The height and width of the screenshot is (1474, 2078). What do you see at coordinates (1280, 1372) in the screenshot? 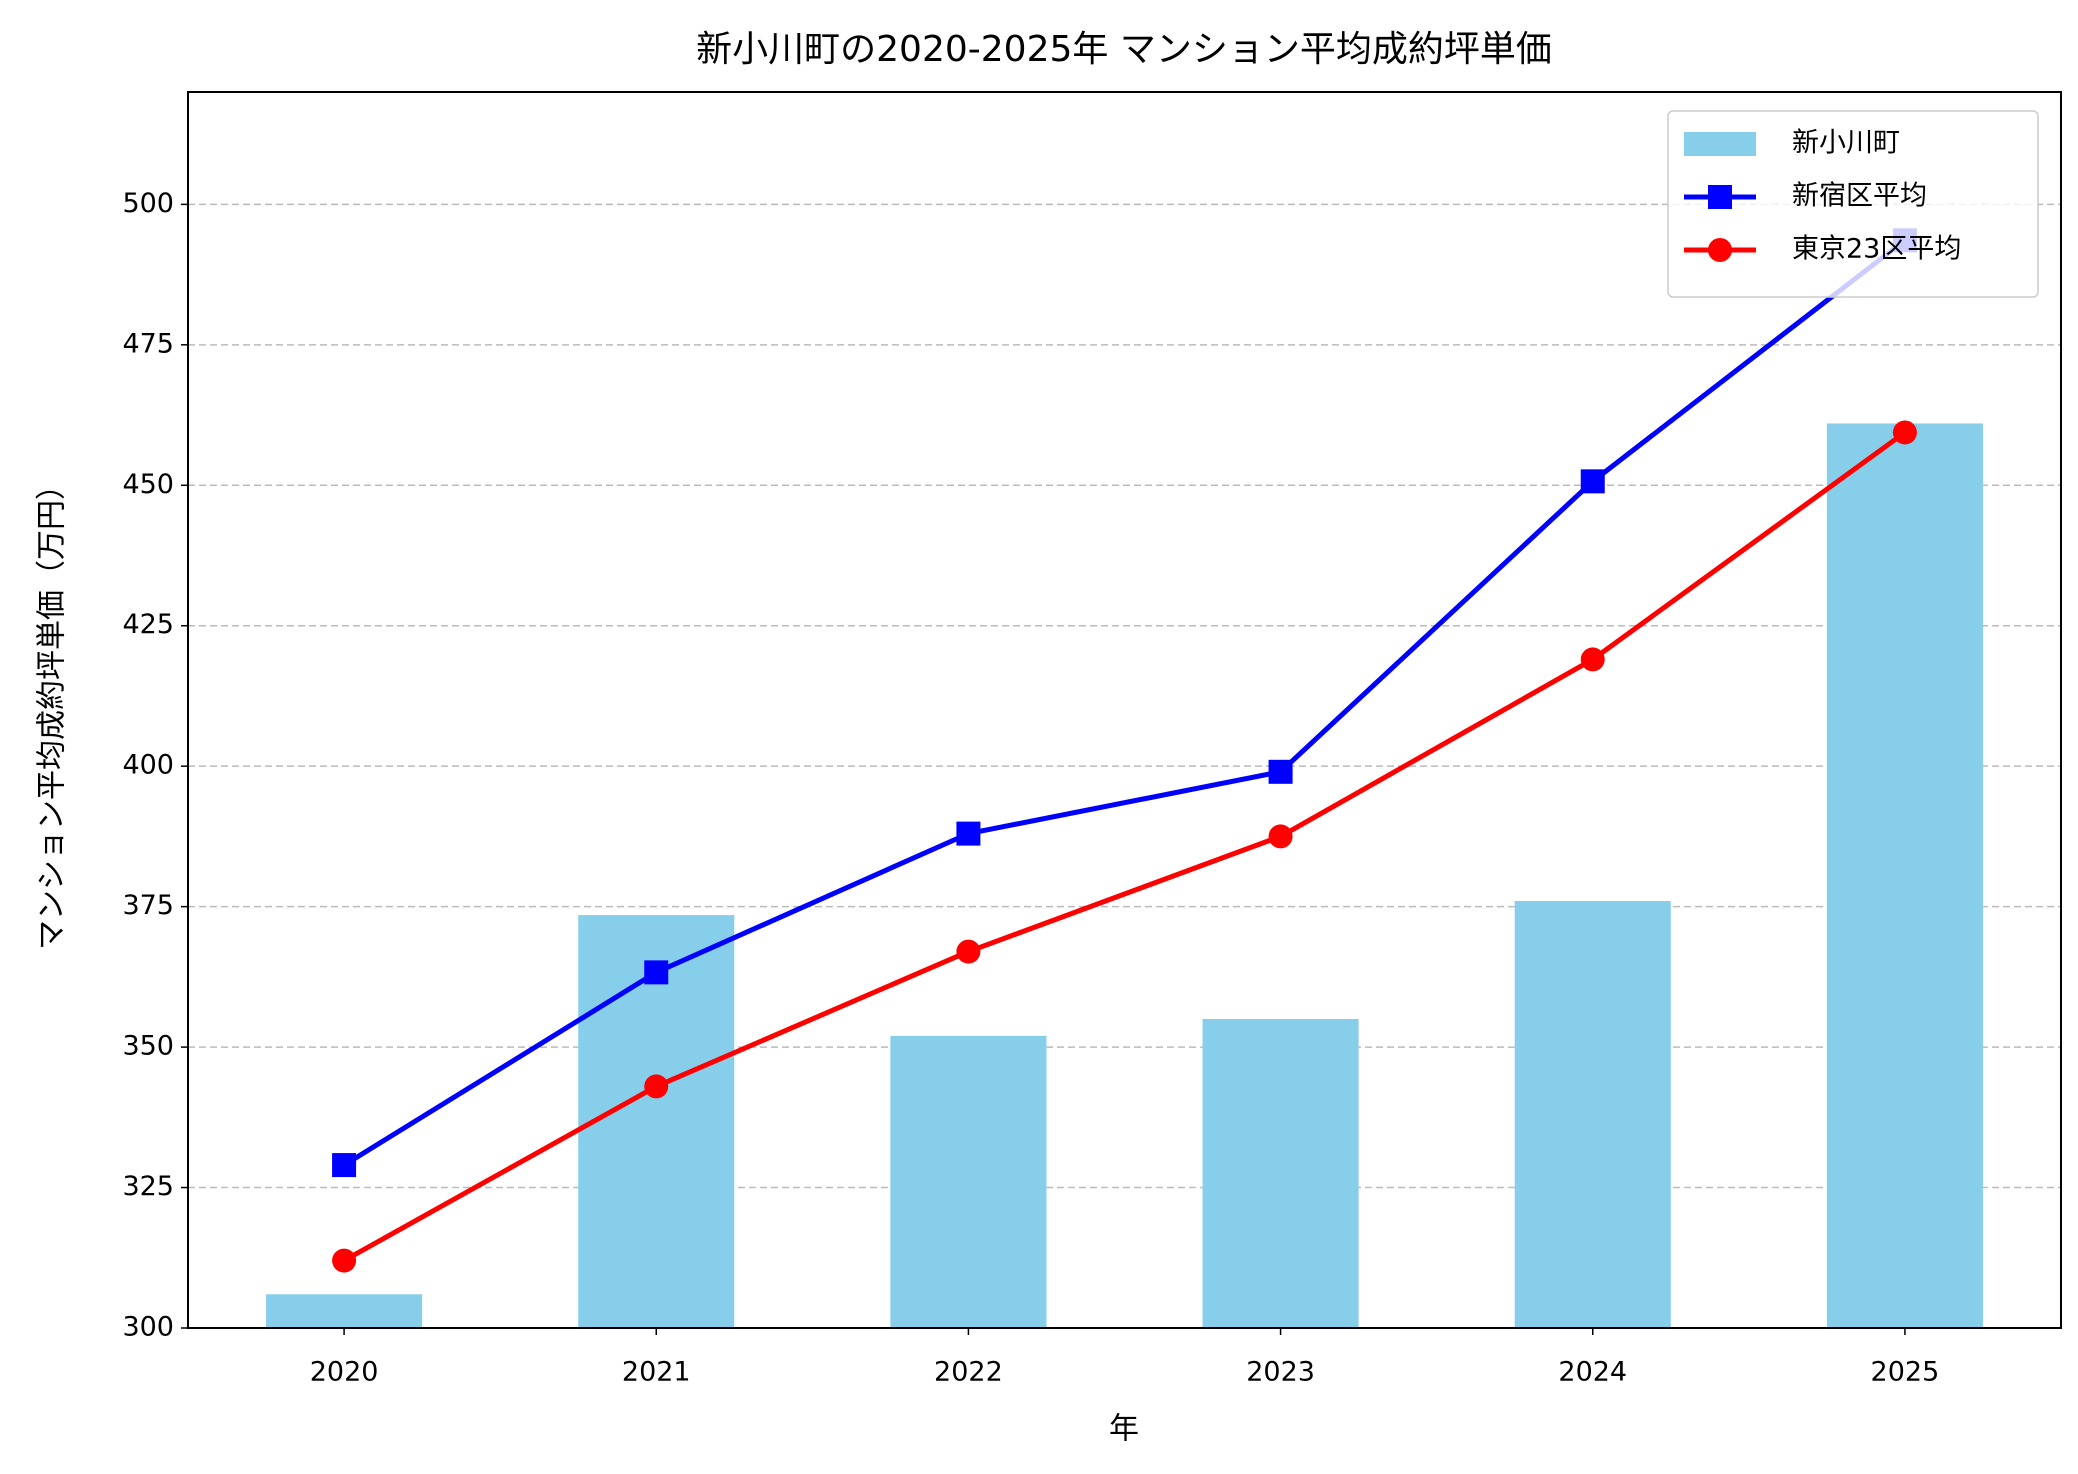
I see `x-tick-label: 2023` at bounding box center [1280, 1372].